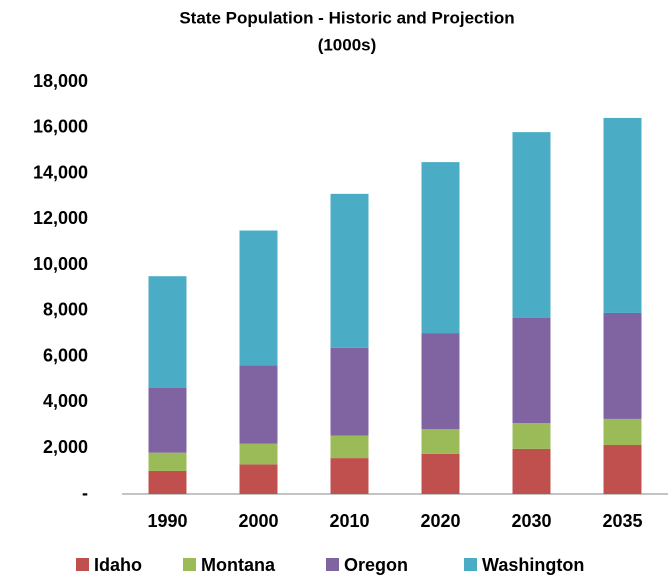  I want to click on y-tick-label: 12,000, so click(60, 218).